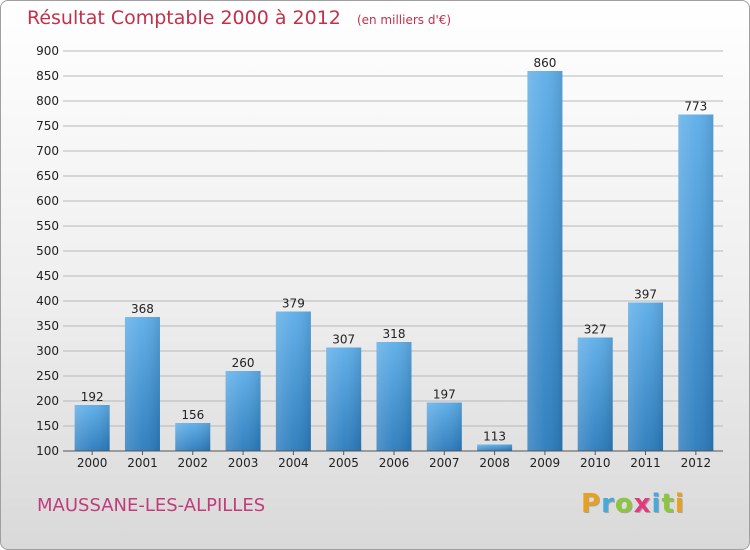 Image resolution: width=750 pixels, height=550 pixels. What do you see at coordinates (184, 18) in the screenshot?
I see `chart-title-text: Résultat Comptable 2000 à 2012` at bounding box center [184, 18].